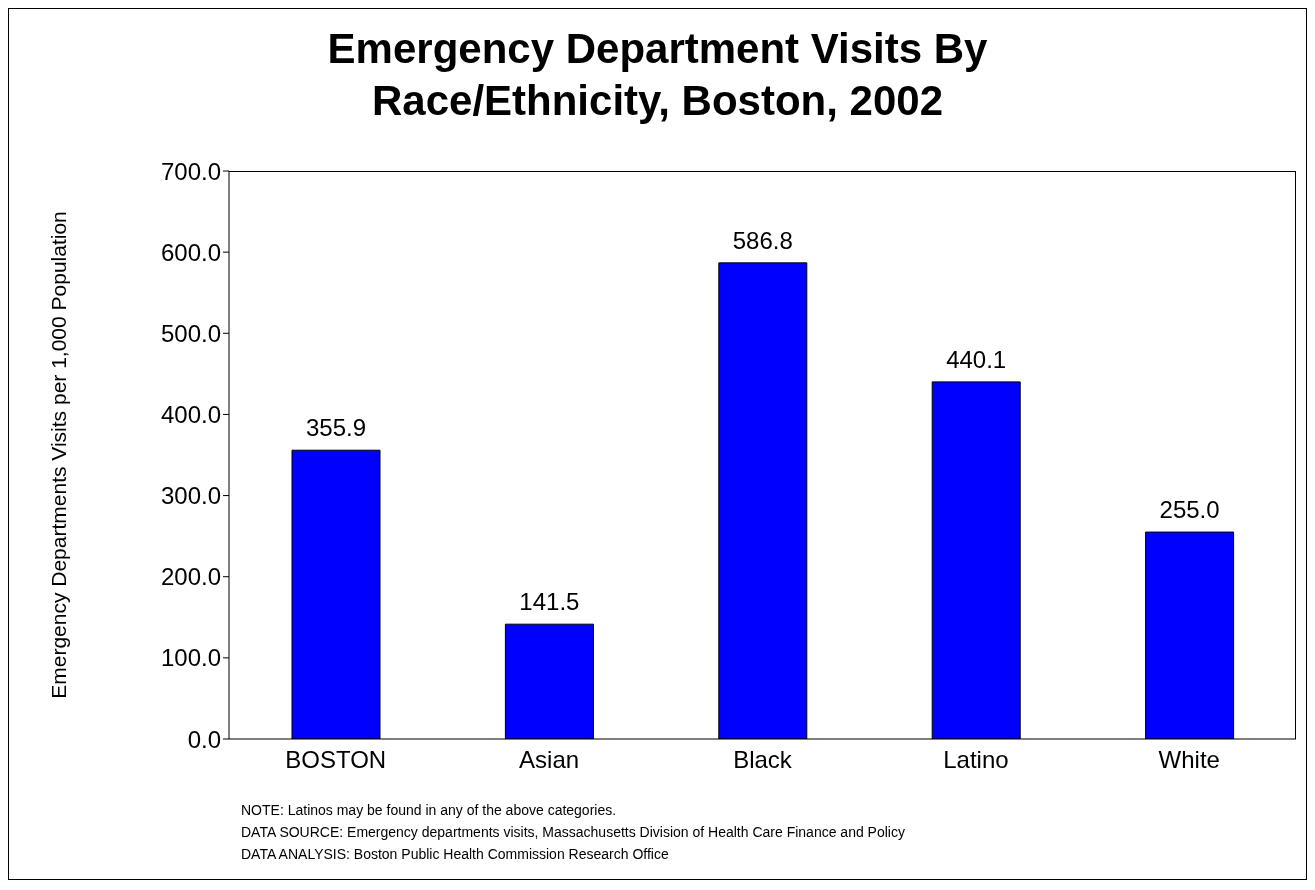 This screenshot has width=1315, height=890. What do you see at coordinates (190, 414) in the screenshot?
I see `y-tick-label: 400.0` at bounding box center [190, 414].